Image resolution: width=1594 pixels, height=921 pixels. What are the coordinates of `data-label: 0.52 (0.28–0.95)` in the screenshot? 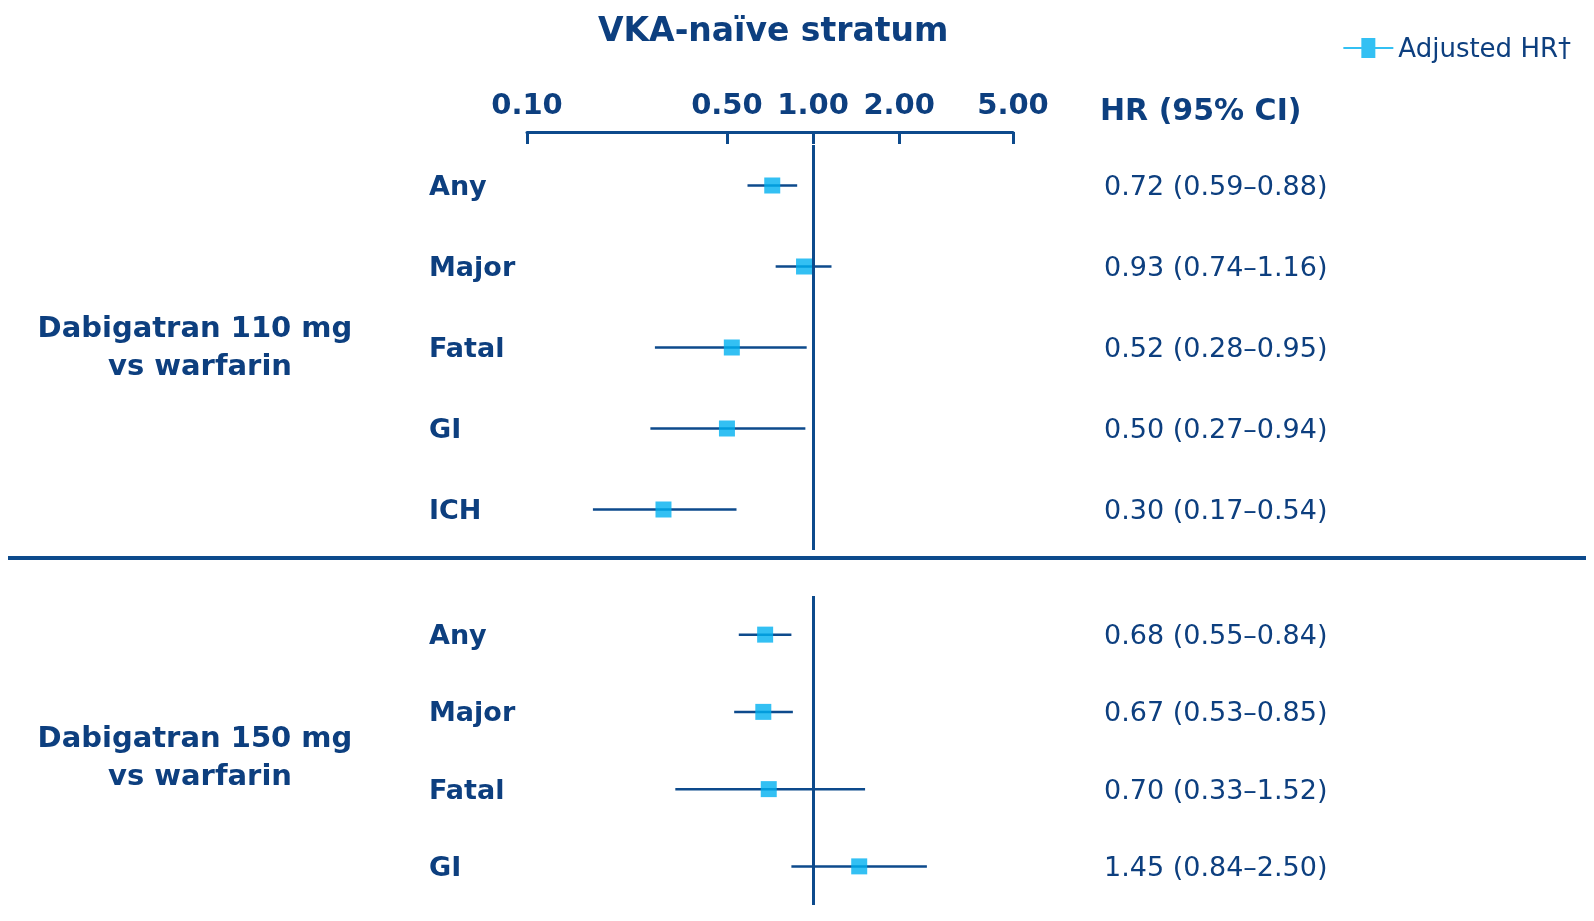 It's located at (1216, 347).